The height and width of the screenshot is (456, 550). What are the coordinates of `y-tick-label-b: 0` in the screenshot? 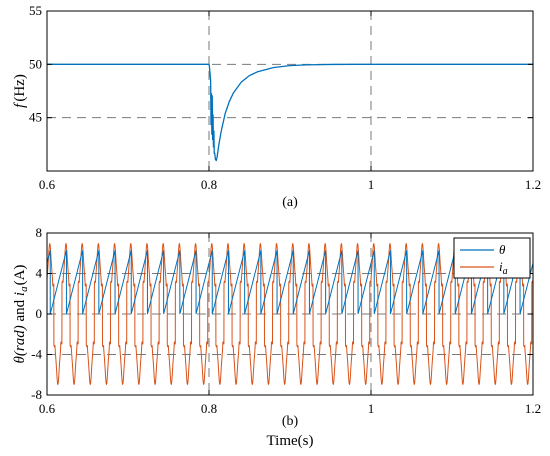 It's located at (39, 313).